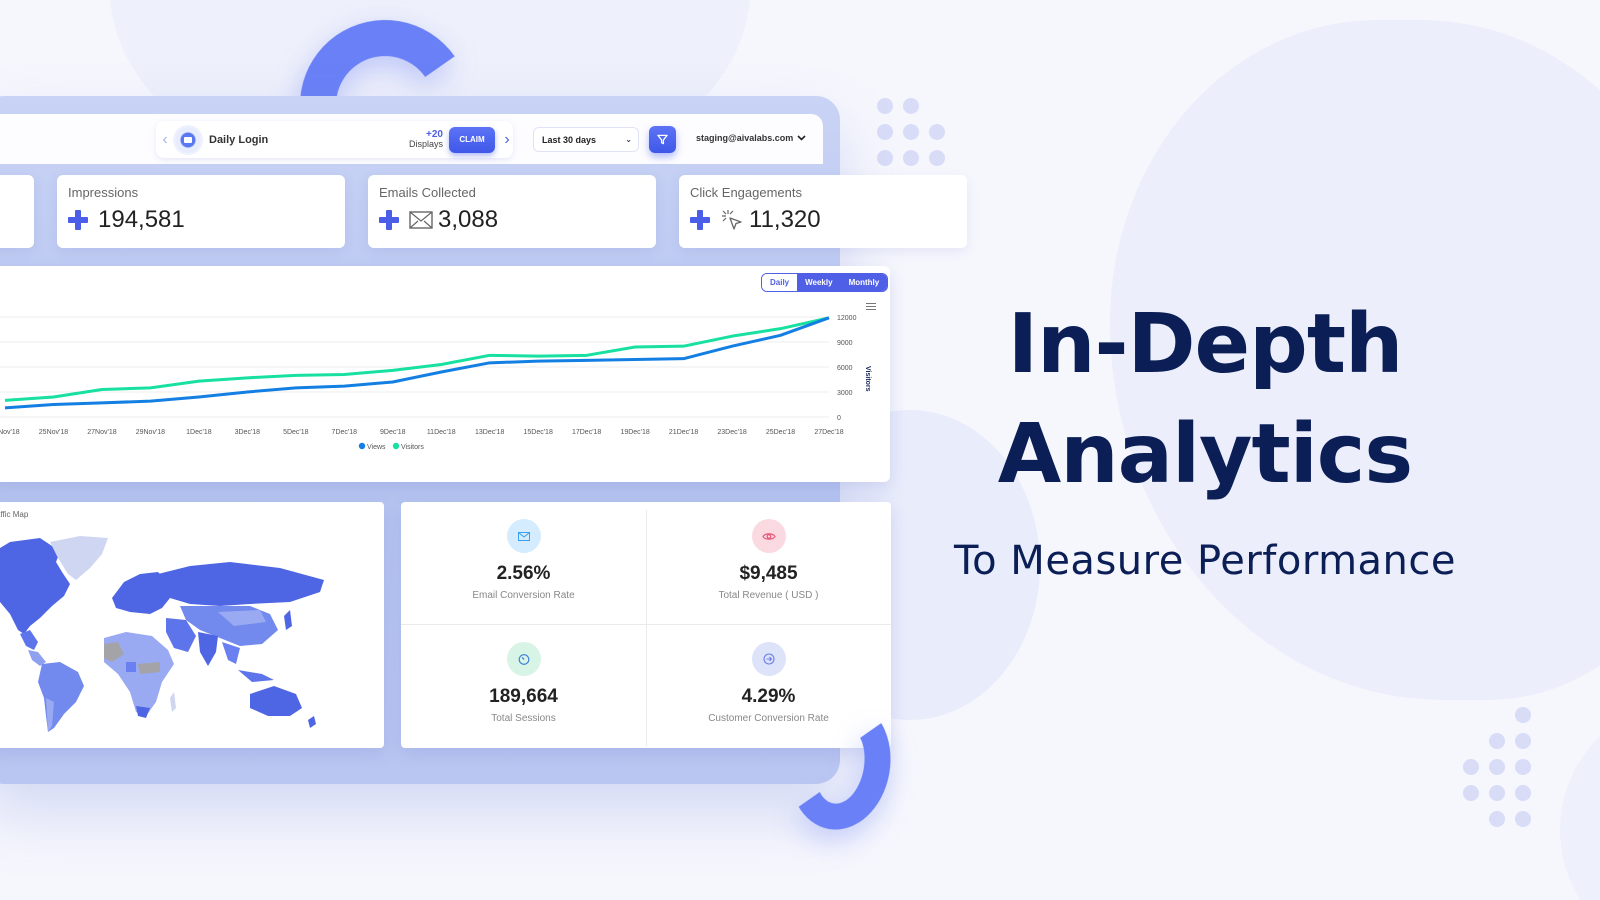  I want to click on date-range-value: Last 30 days, so click(569, 139).